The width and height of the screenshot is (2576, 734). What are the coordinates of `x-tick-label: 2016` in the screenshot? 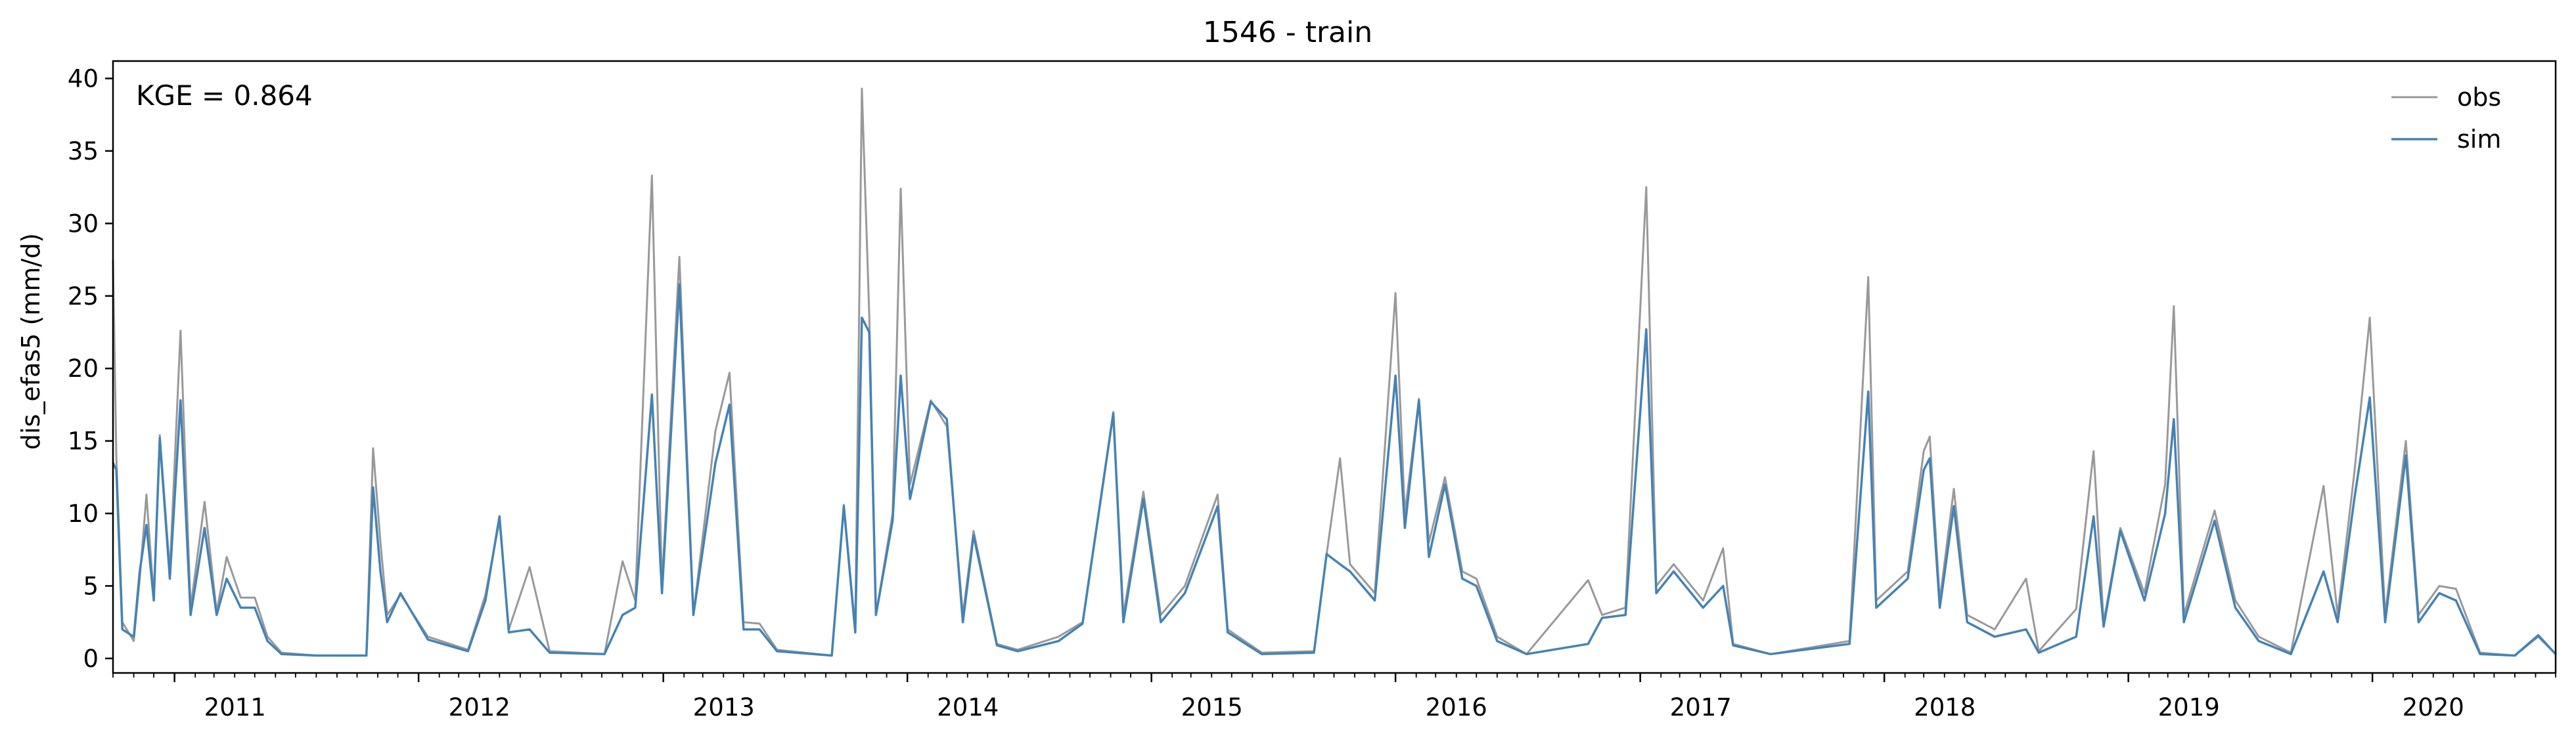 It's located at (1456, 707).